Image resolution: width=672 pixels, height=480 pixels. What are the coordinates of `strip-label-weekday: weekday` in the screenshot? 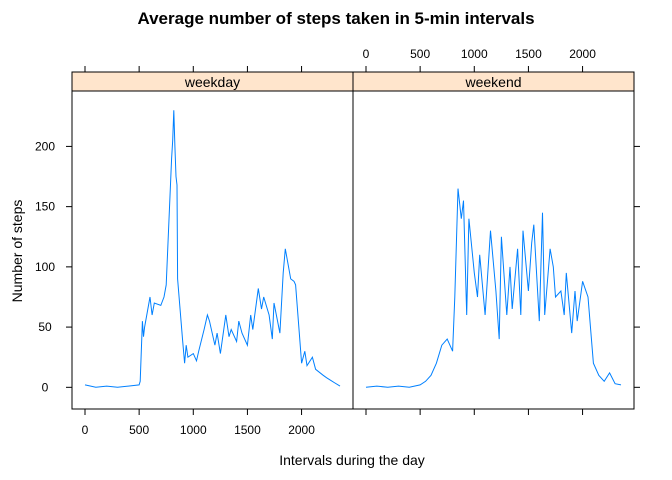 It's located at (212, 82).